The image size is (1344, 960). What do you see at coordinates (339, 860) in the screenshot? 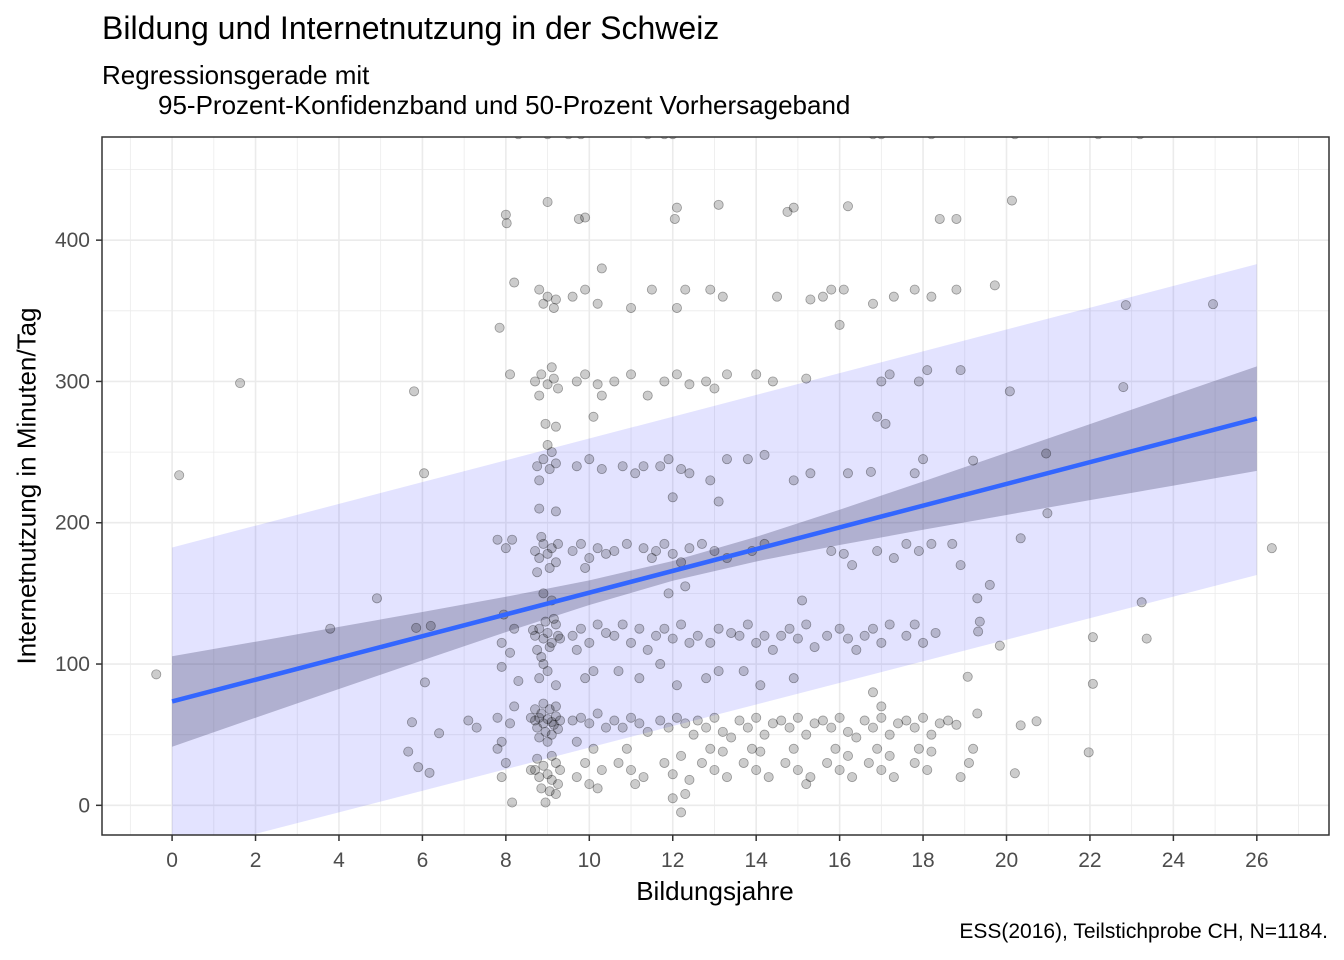
I see `x-tick-label: 4` at bounding box center [339, 860].